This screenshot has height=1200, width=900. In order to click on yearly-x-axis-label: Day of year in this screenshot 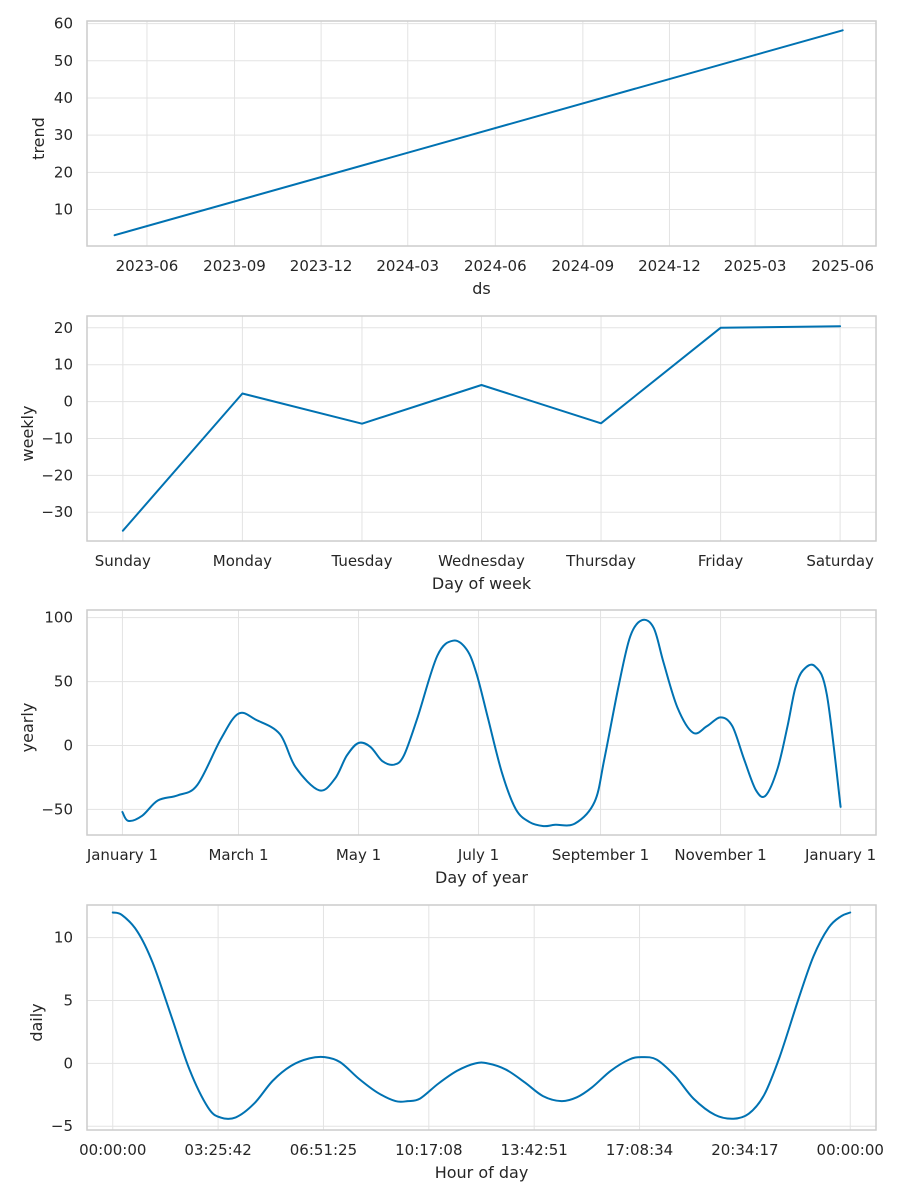, I will do `click(481, 877)`.